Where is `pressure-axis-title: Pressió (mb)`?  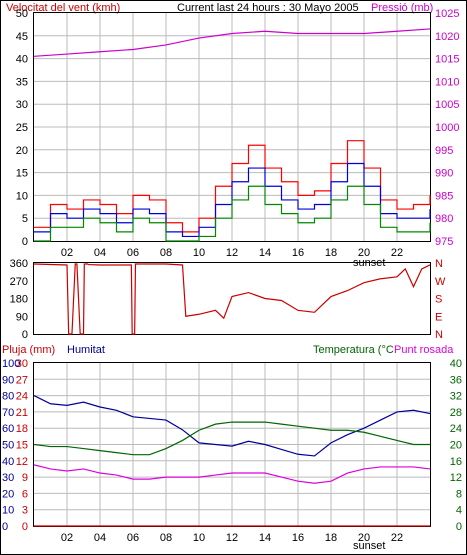
pressure-axis-title: Pressió (mb) is located at coordinates (402, 8).